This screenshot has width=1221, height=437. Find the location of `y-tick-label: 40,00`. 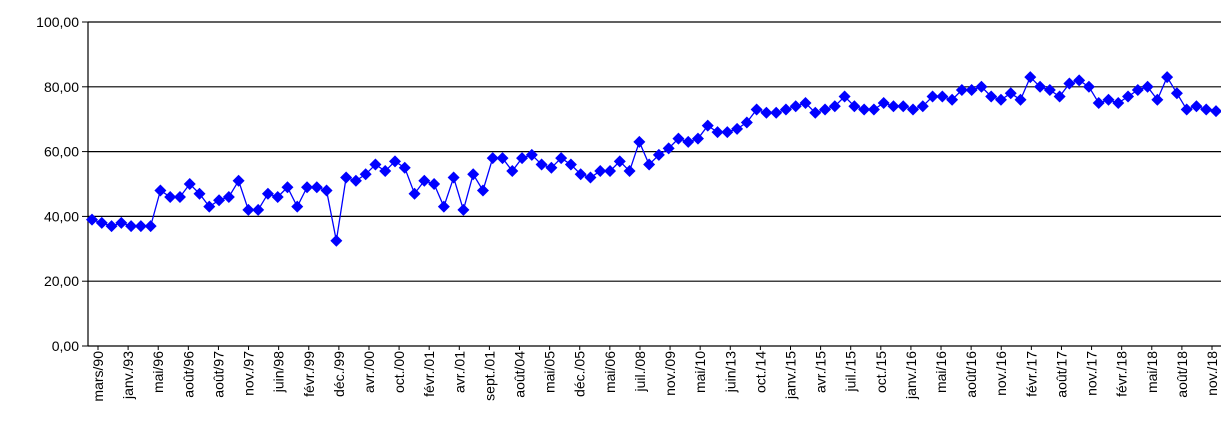

y-tick-label: 40,00 is located at coordinates (61, 216).